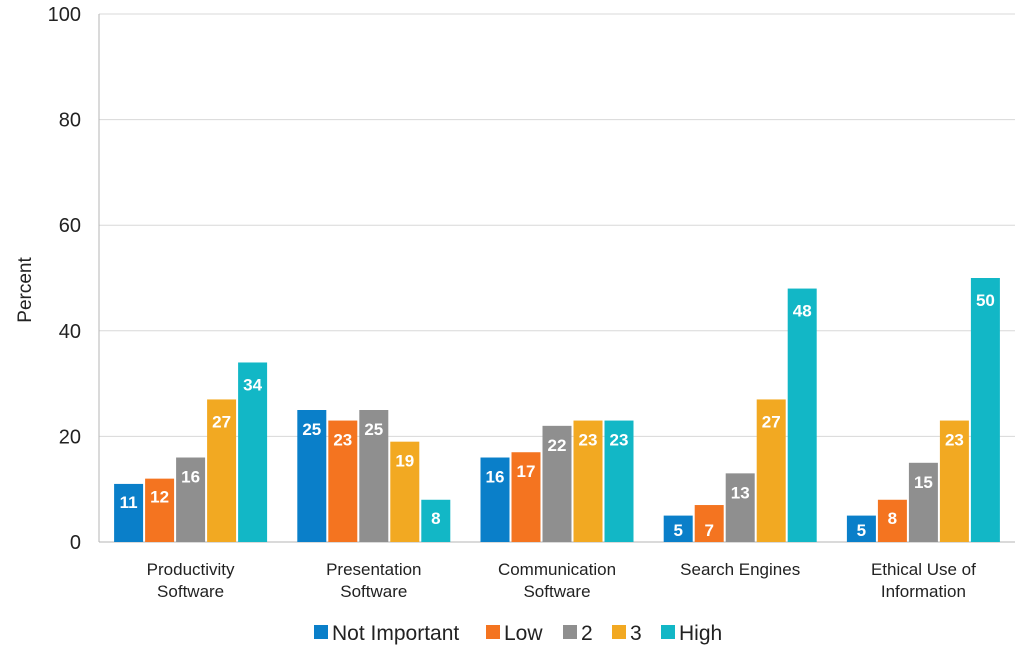 Image resolution: width=1022 pixels, height=652 pixels. I want to click on x-category-label: Presentation, so click(373, 569).